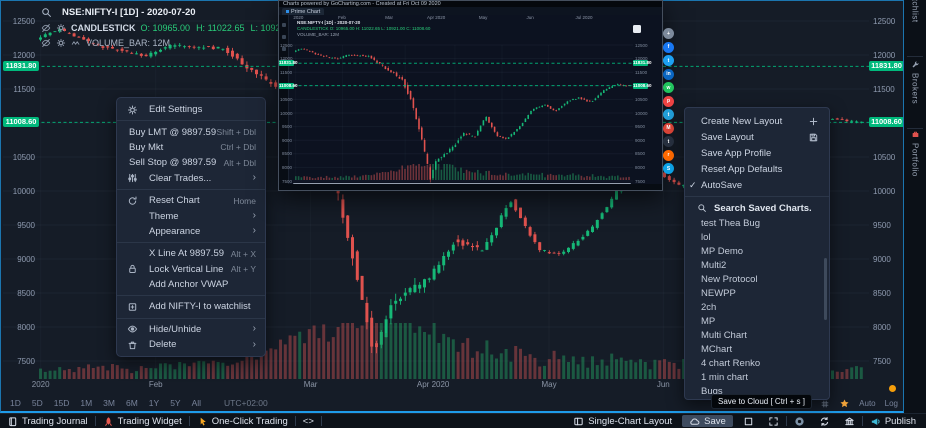 The height and width of the screenshot is (428, 926). Describe the element at coordinates (246, 403) in the screenshot. I see `timezone-label: UTC+02:00` at that location.